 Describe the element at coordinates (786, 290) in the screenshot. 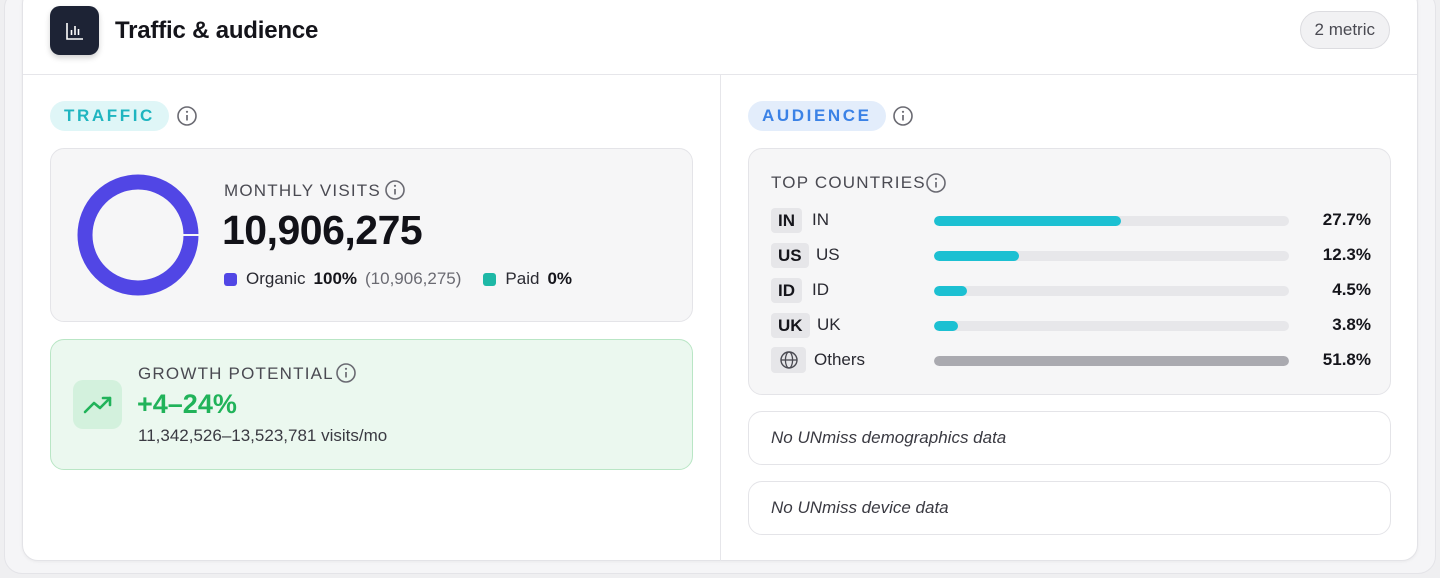

I see `country-code-chip: ID` at that location.